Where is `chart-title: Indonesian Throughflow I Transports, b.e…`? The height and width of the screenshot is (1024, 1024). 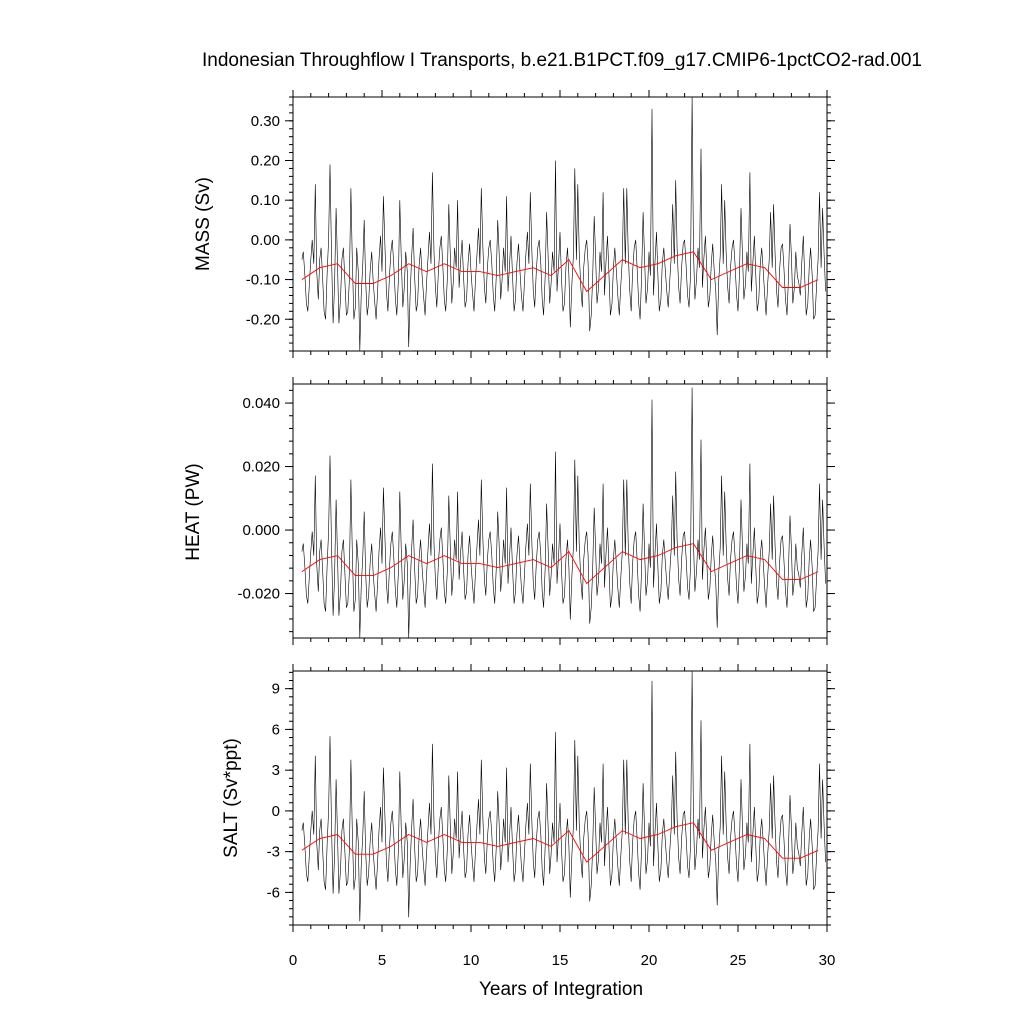
chart-title: Indonesian Throughflow I Transports, b.e… is located at coordinates (562, 60).